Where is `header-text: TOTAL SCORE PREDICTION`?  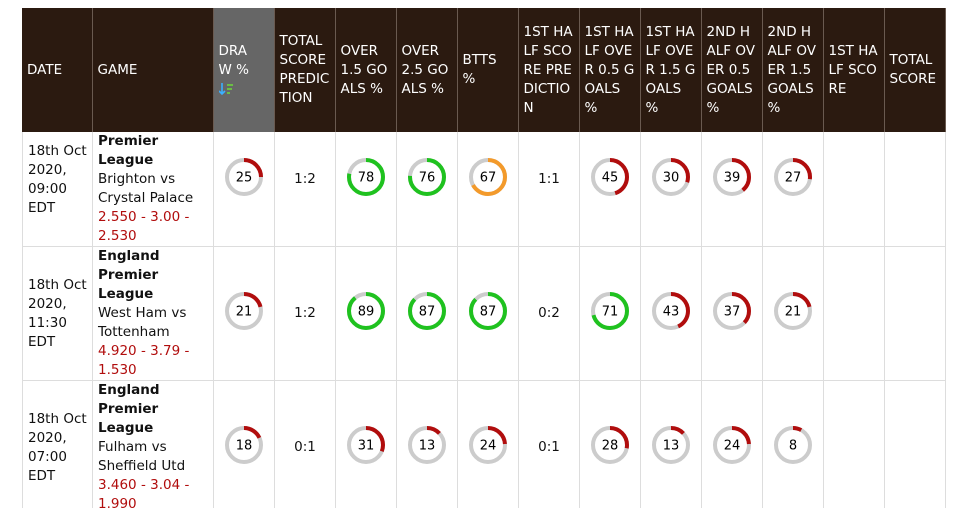
header-text: TOTAL SCORE PREDICTION is located at coordinates (304, 69).